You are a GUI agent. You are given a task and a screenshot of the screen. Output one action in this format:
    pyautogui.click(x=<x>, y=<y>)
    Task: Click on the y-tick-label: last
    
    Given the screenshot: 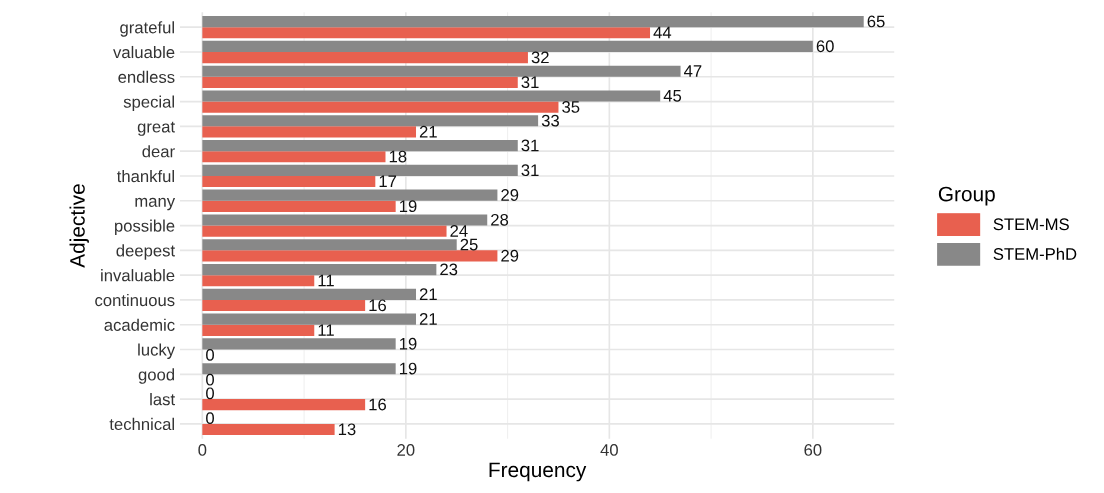 What is the action you would take?
    pyautogui.click(x=162, y=399)
    